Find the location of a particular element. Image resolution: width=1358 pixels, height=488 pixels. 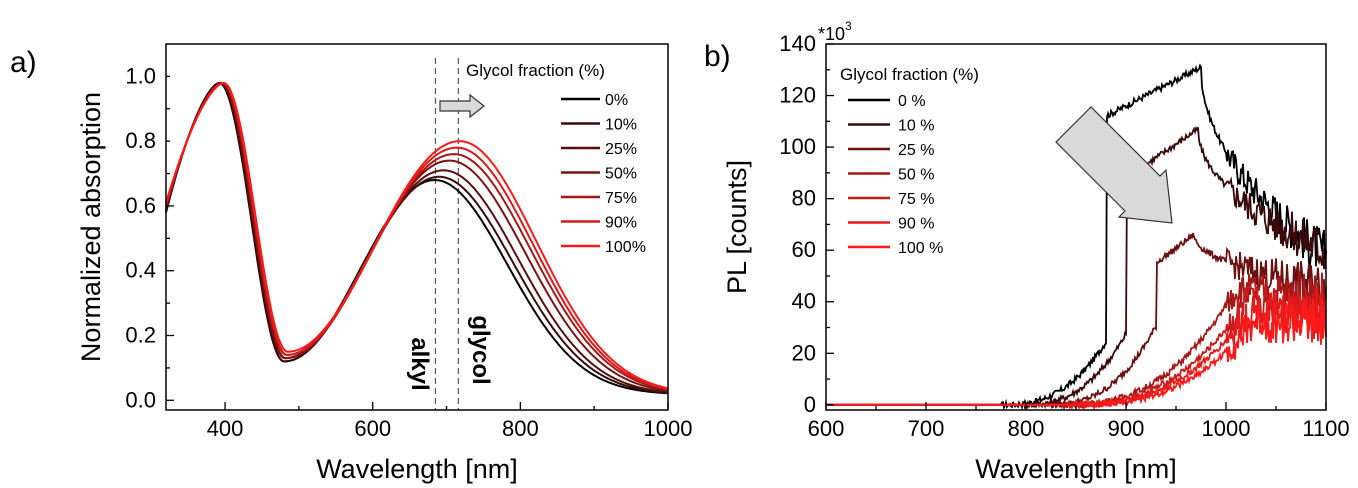

panel-a-y-axis-title: Normalized absorption is located at coordinates (91, 227).